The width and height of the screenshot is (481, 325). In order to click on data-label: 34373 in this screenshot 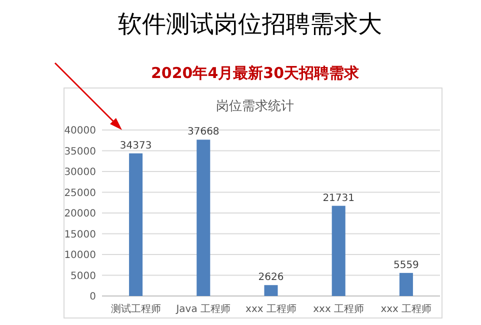, I will do `click(136, 146)`.